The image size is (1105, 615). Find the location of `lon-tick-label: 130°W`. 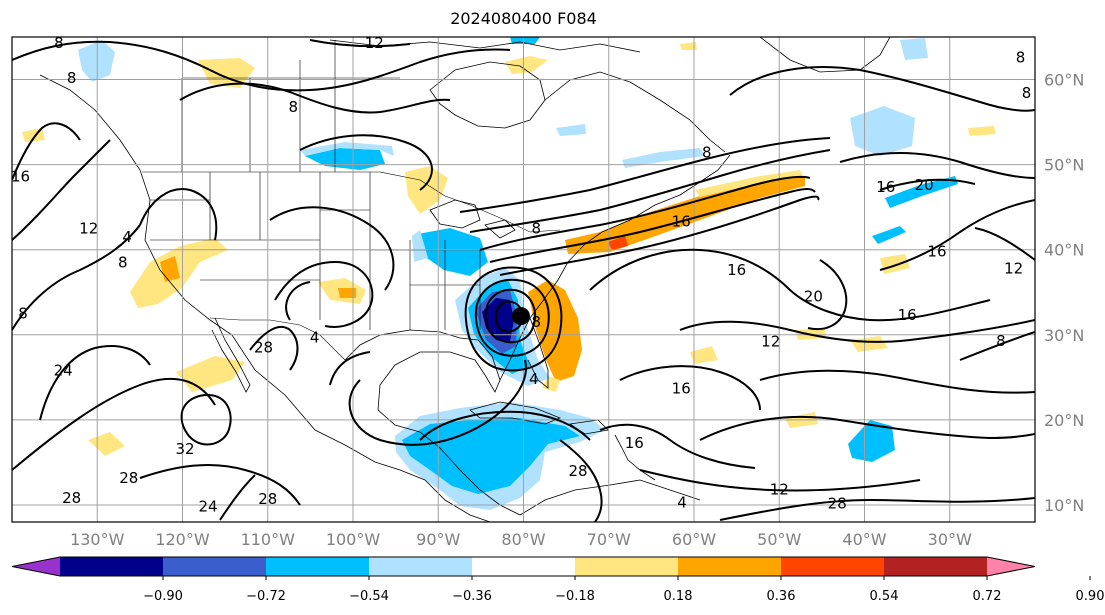

lon-tick-label: 130°W is located at coordinates (97, 539).